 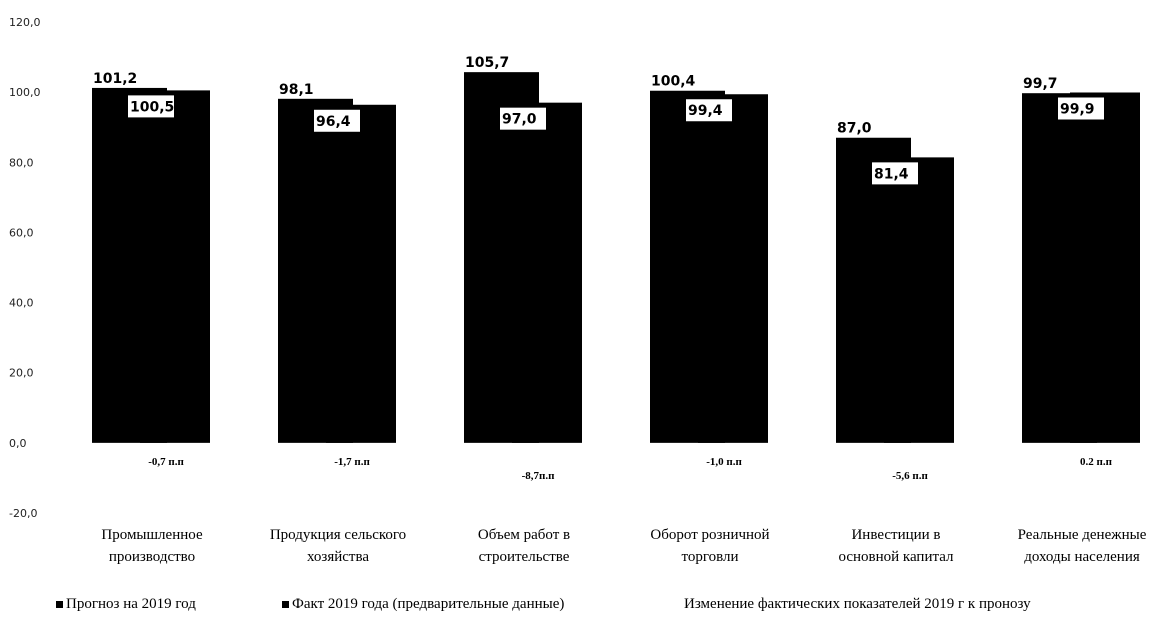 I want to click on category-label: Объем работ в, so click(x=524, y=535).